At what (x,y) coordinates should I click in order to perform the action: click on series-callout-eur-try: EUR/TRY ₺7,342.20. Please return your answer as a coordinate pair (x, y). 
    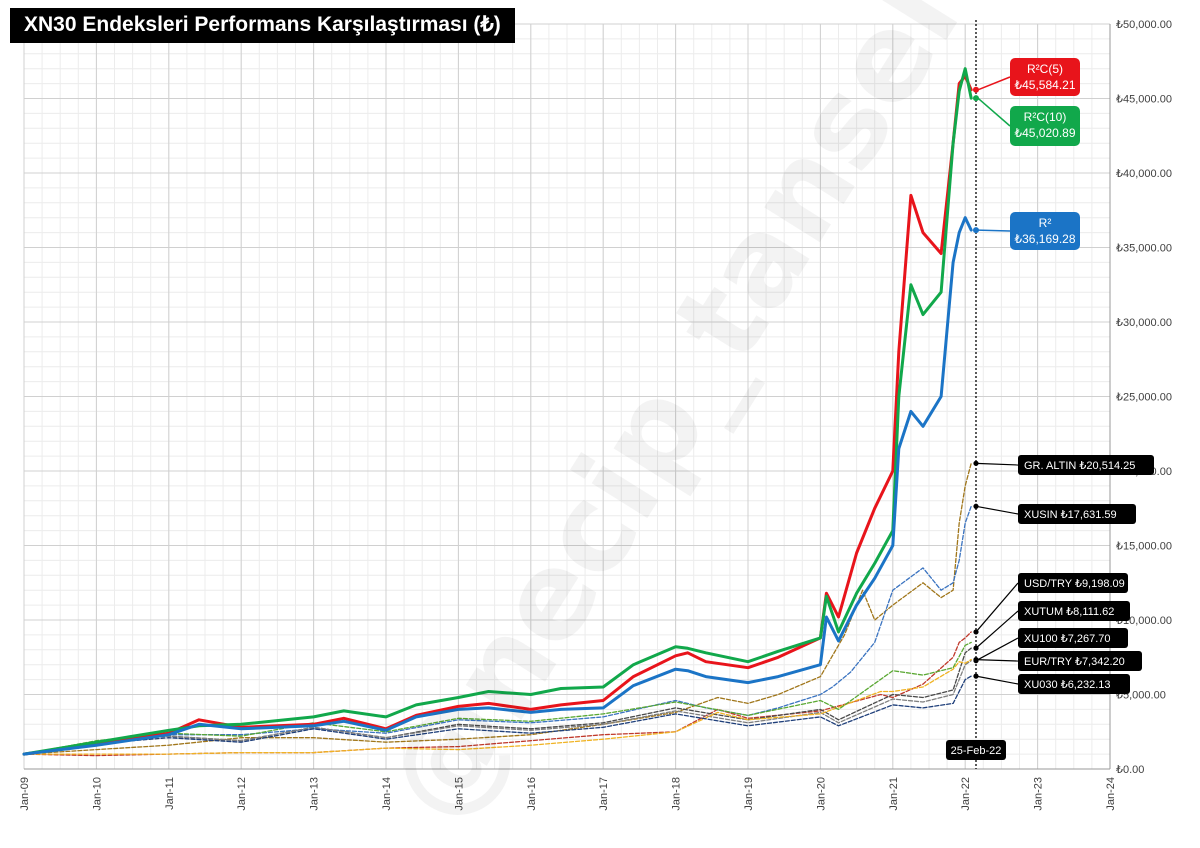
    Looking at the image, I should click on (1057, 661).